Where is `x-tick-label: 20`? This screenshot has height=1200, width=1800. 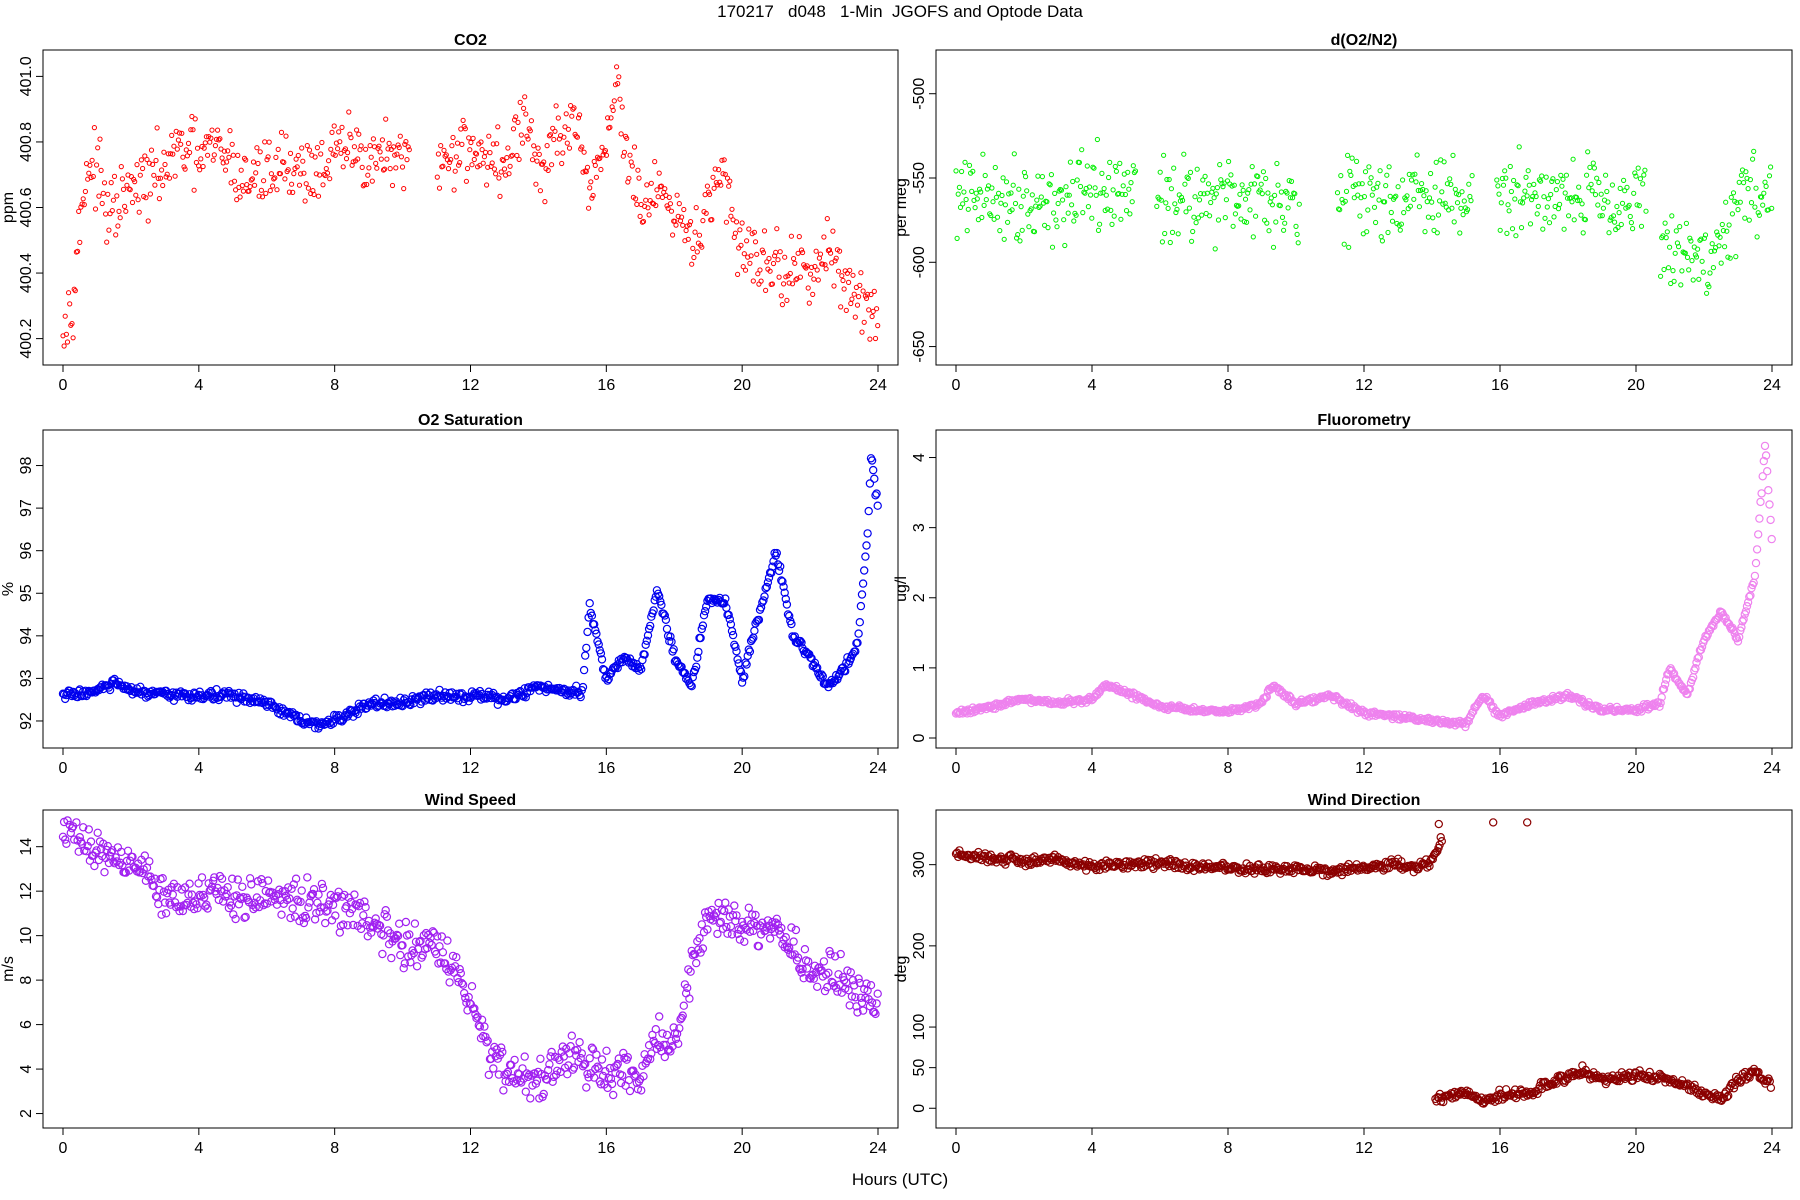
x-tick-label: 20 is located at coordinates (742, 385).